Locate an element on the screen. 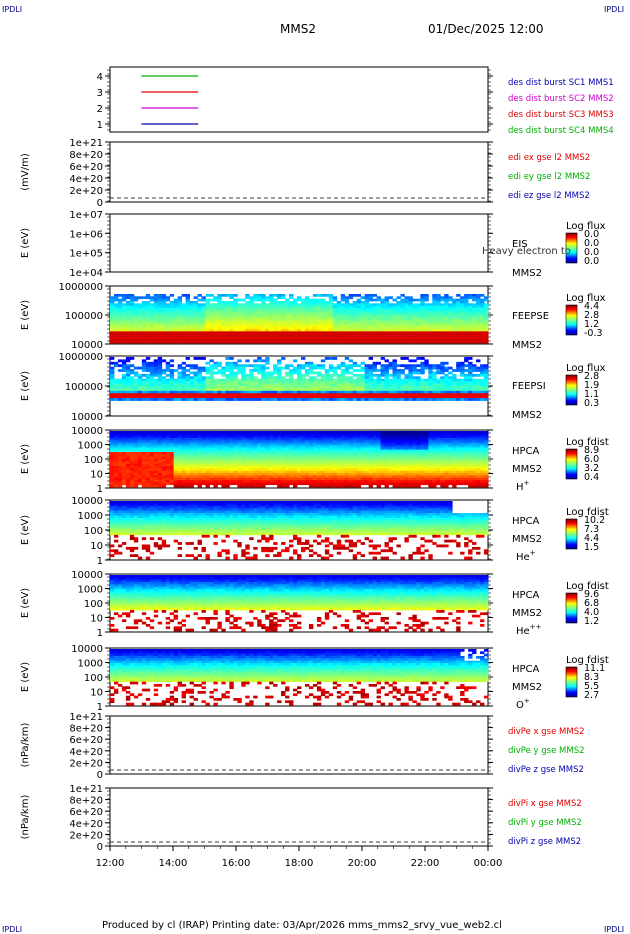 The width and height of the screenshot is (630, 934). colorbar-tick-label: 0.3 is located at coordinates (591, 403).